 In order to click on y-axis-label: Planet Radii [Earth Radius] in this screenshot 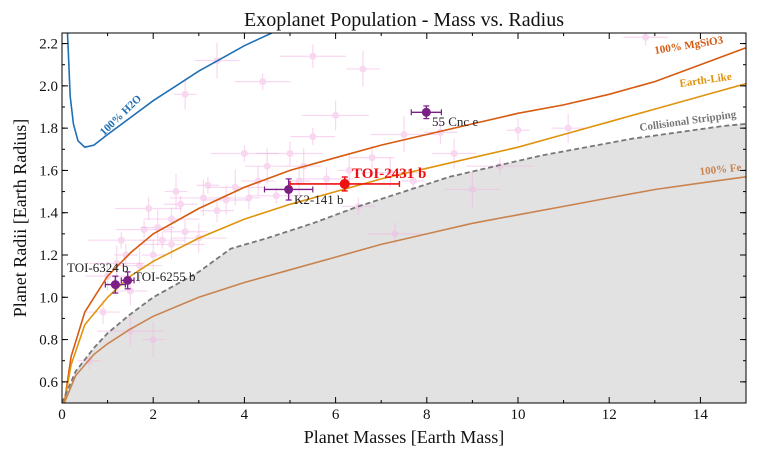, I will do `click(20, 218)`.